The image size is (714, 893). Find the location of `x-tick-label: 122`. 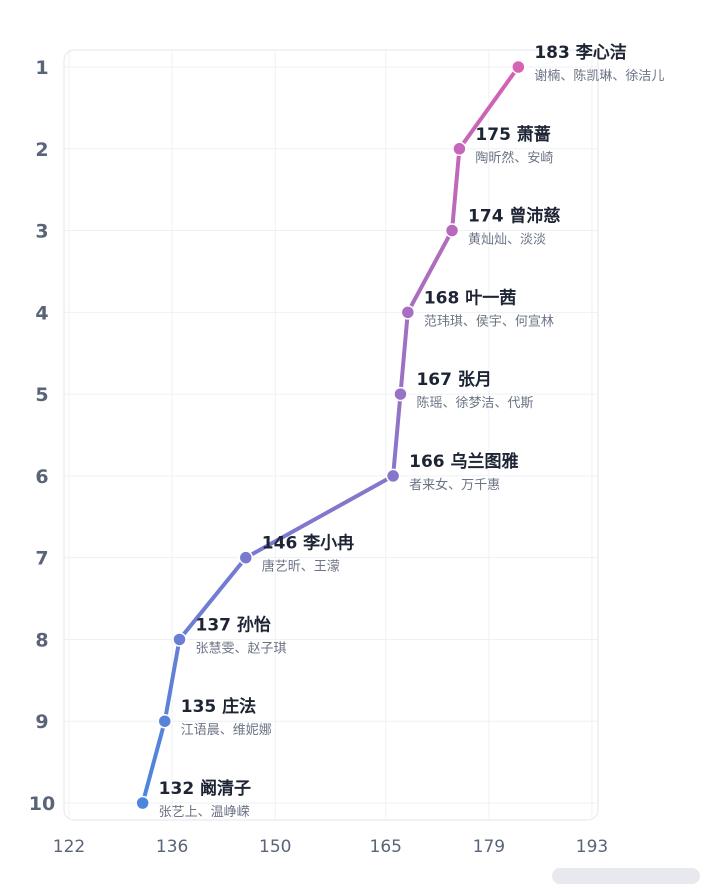

x-tick-label: 122 is located at coordinates (69, 847).